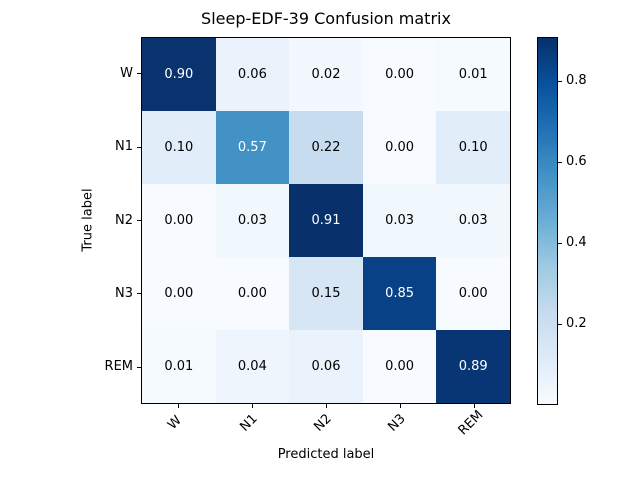  Describe the element at coordinates (547, 221) in the screenshot. I see `colorbar` at that location.